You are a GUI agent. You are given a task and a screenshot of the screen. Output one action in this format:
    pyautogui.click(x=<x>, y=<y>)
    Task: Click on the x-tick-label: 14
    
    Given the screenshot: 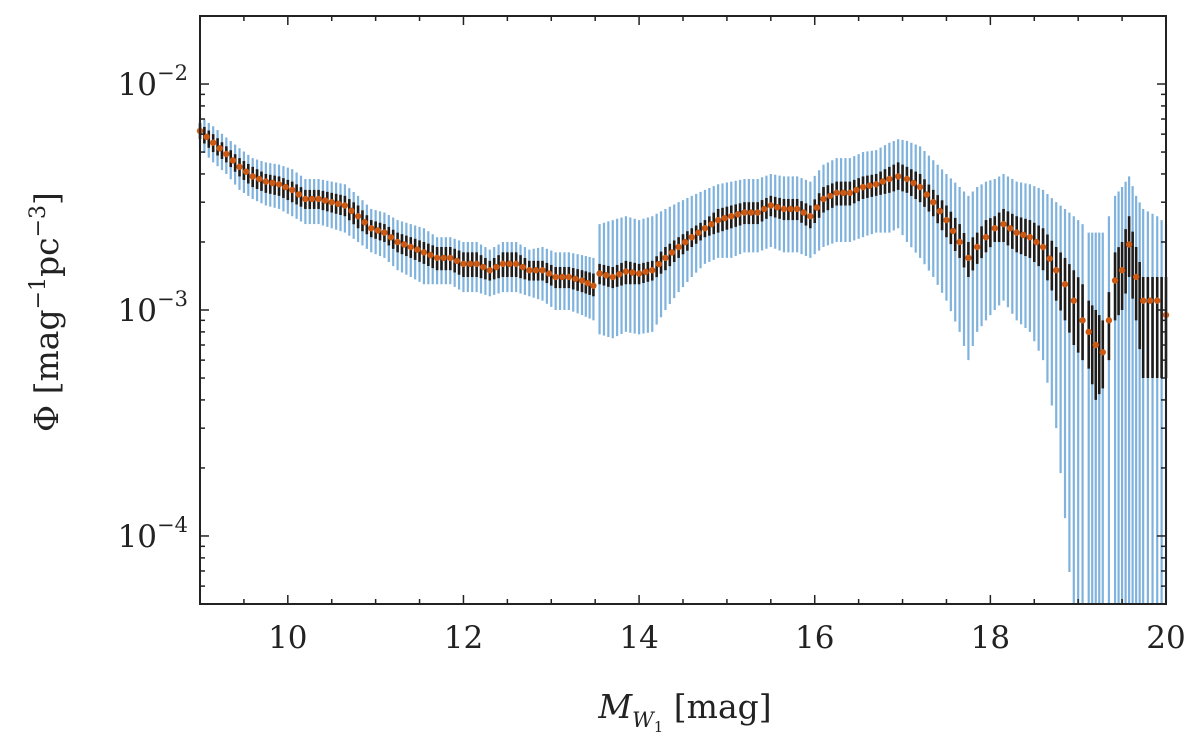 What is the action you would take?
    pyautogui.click(x=638, y=638)
    